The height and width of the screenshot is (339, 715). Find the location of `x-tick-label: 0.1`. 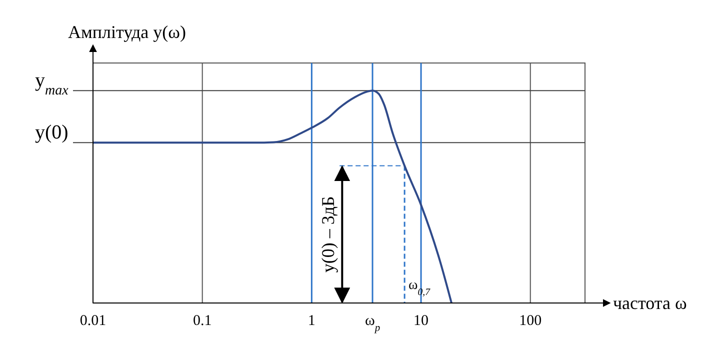

x-tick-label: 0.1 is located at coordinates (202, 321).